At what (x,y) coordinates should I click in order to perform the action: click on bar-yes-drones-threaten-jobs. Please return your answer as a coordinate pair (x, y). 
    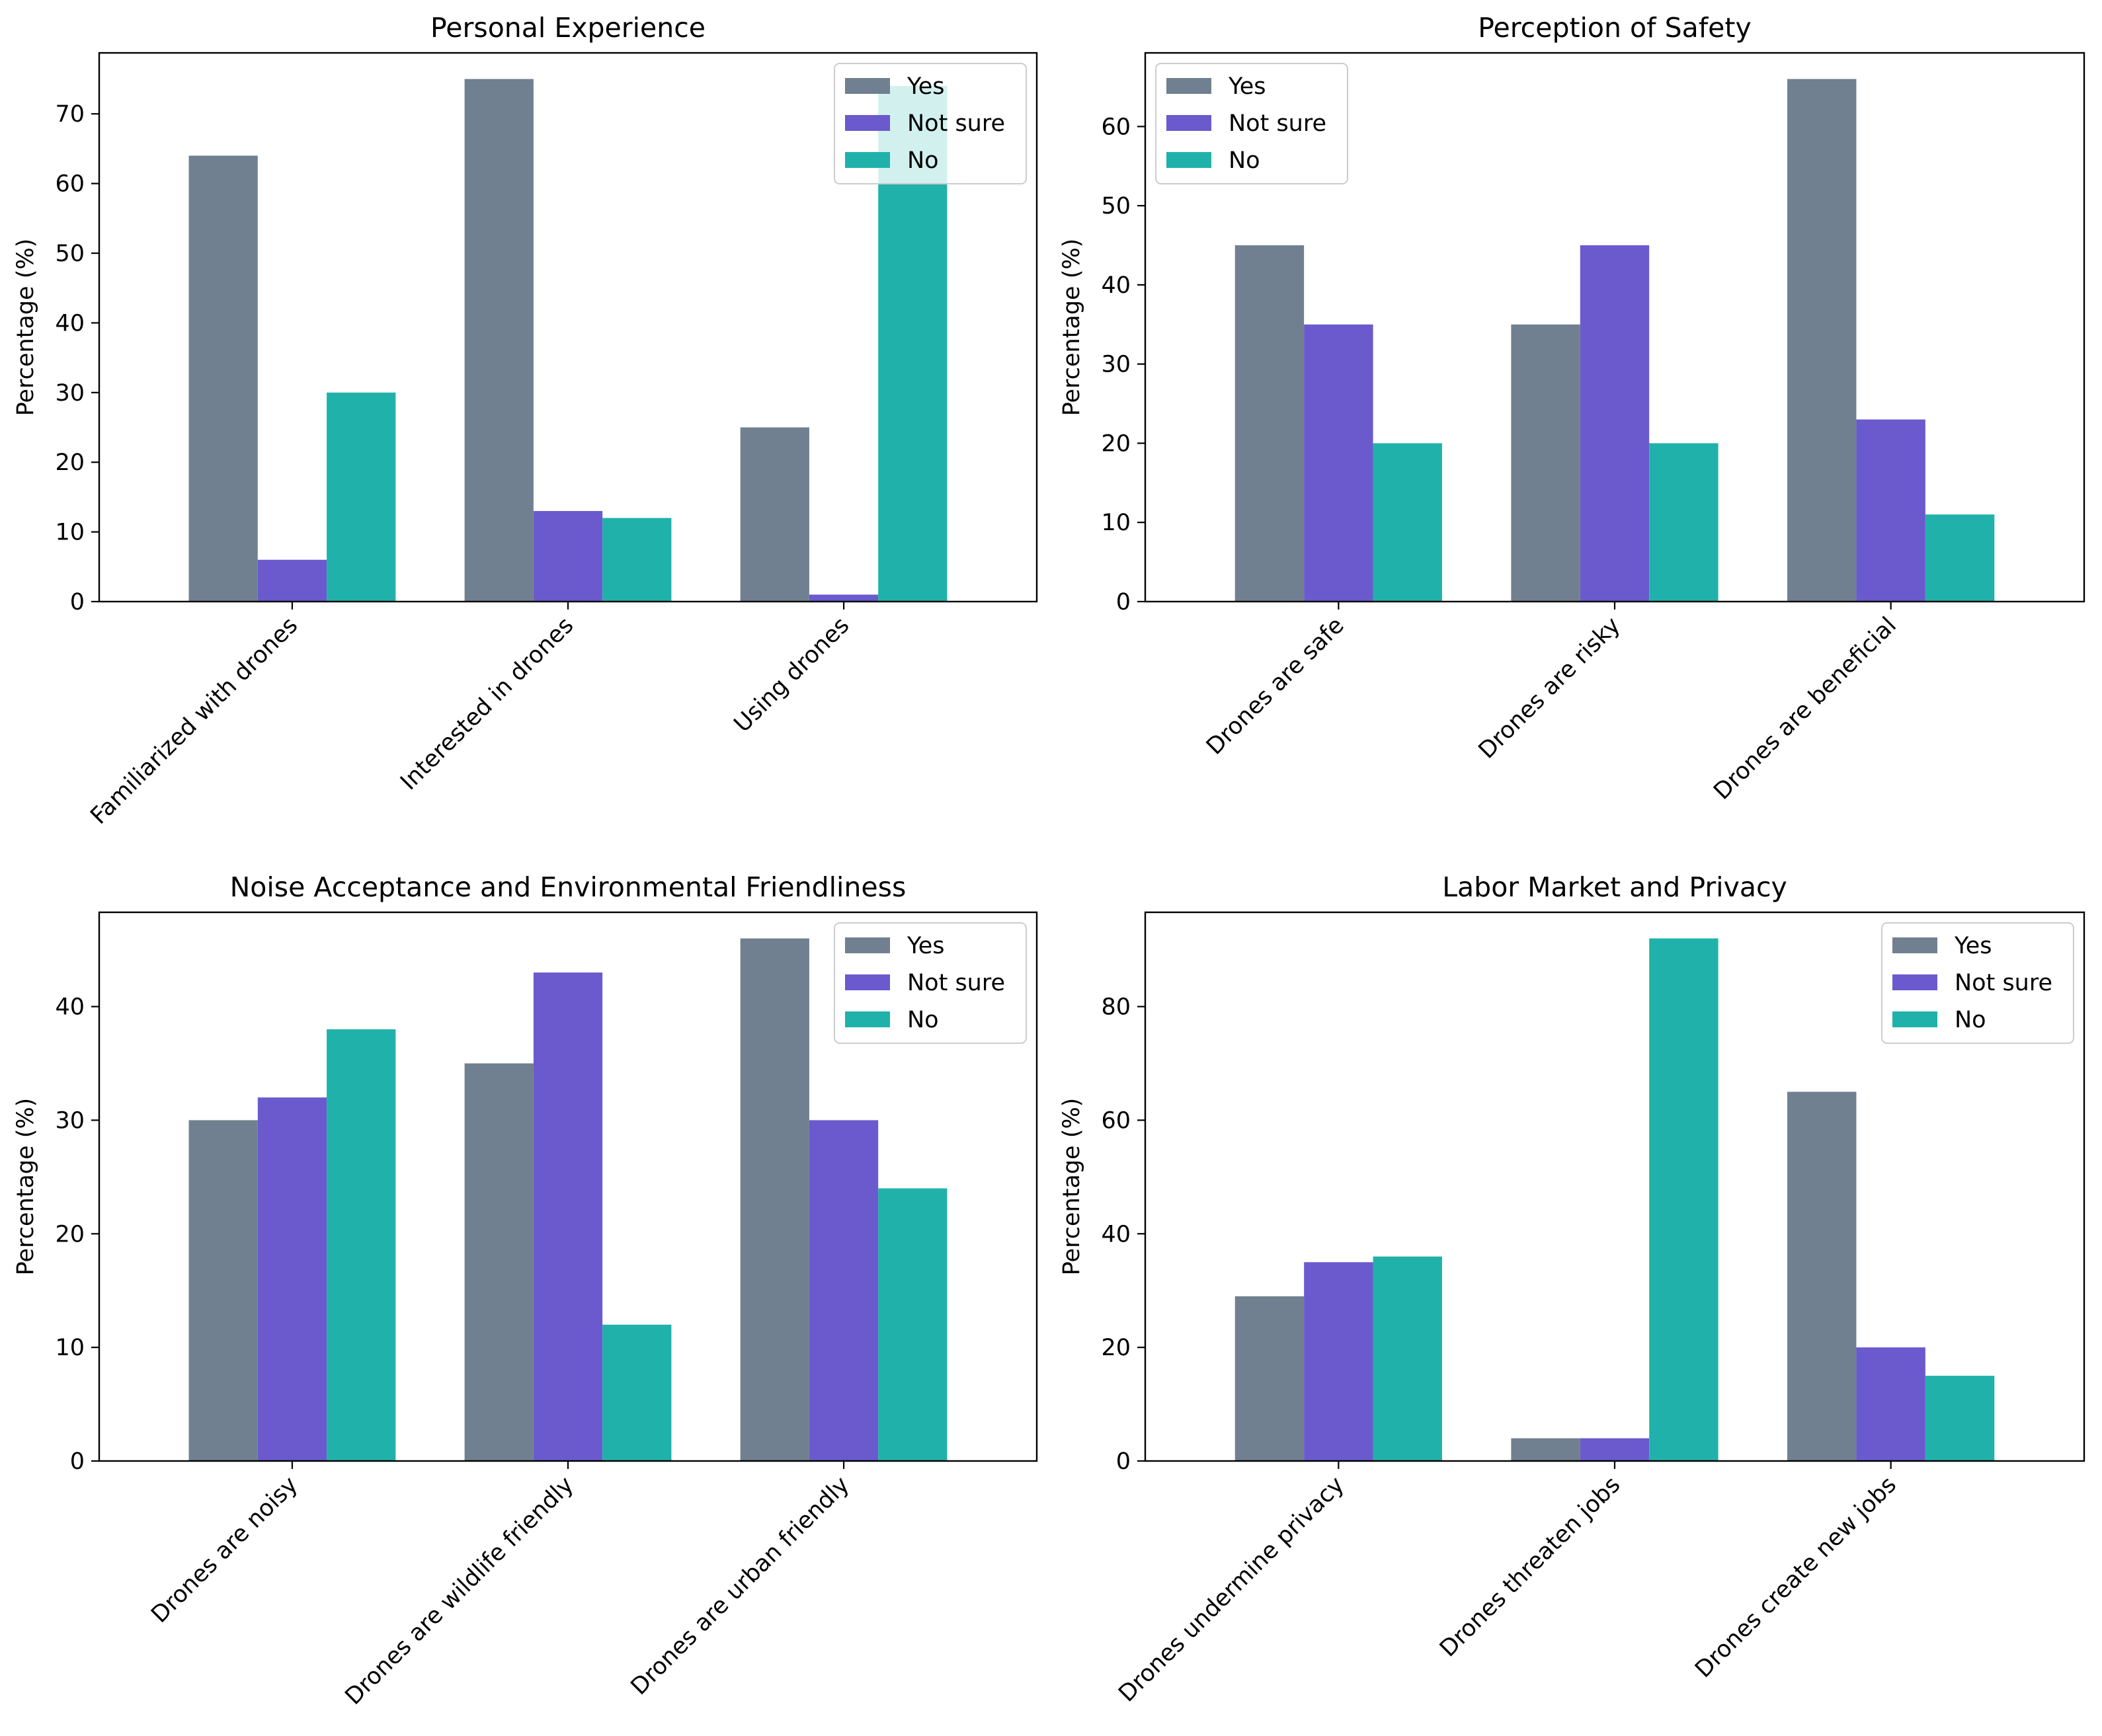
    Looking at the image, I should click on (1545, 1449).